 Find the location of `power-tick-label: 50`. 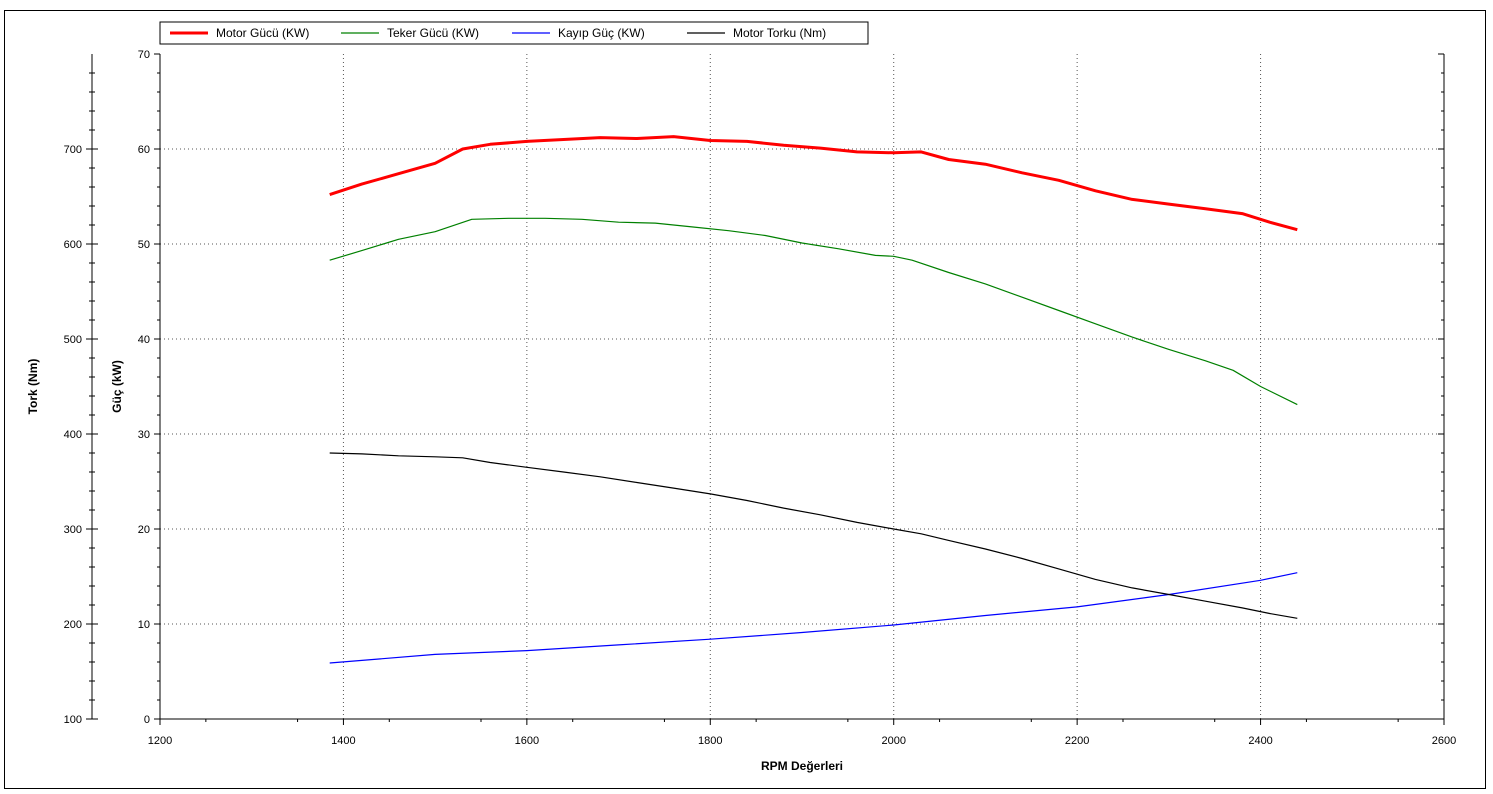

power-tick-label: 50 is located at coordinates (144, 245).